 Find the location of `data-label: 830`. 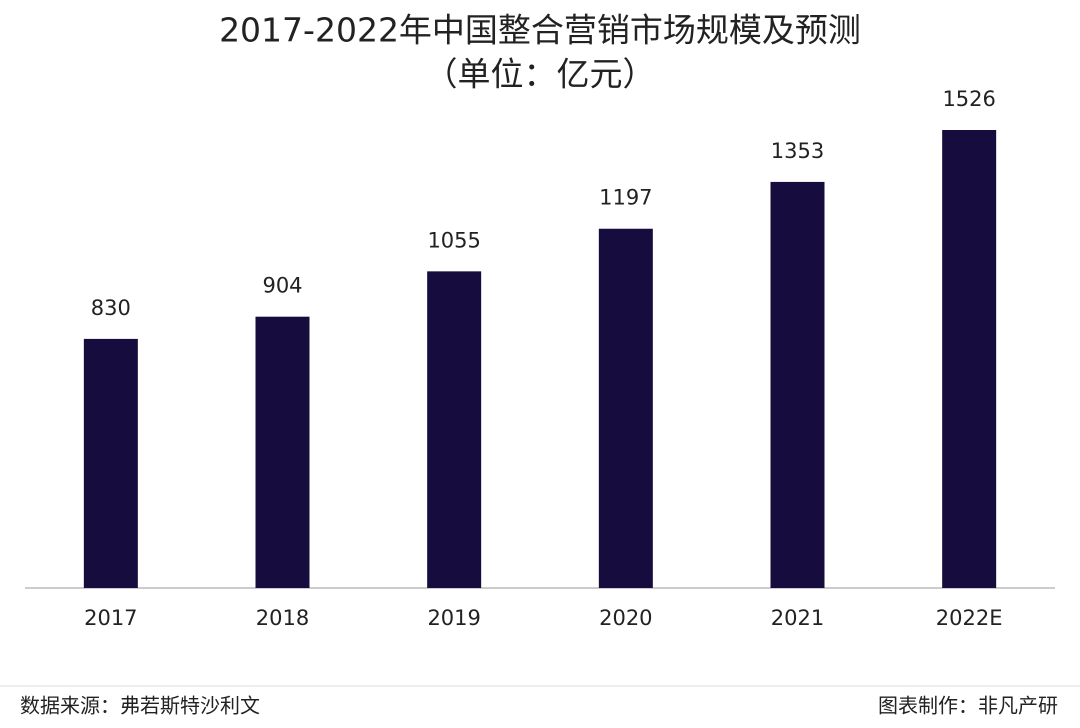

data-label: 830 is located at coordinates (111, 308).